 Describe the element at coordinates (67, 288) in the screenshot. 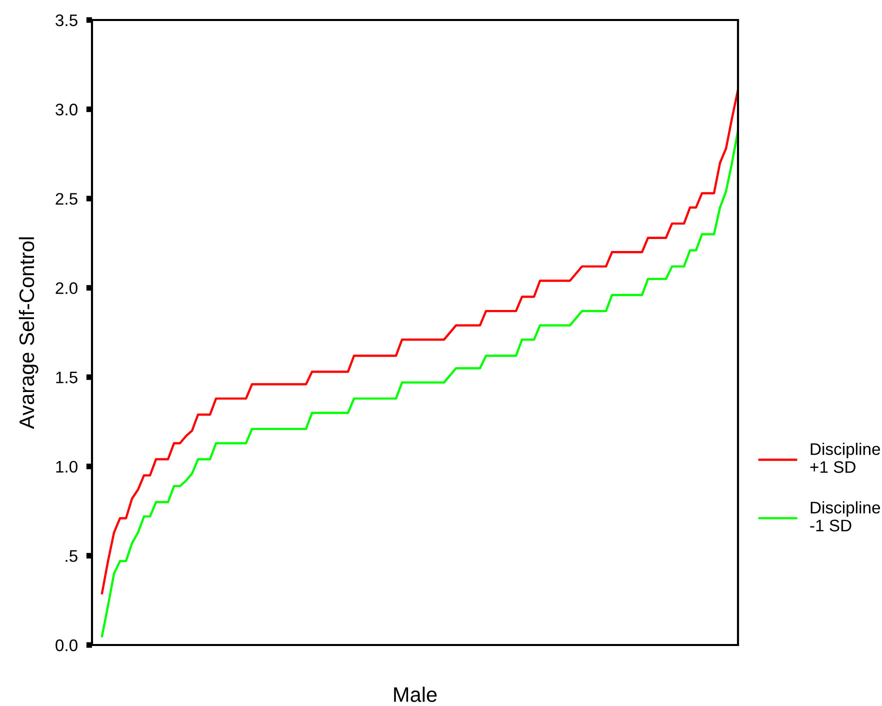

I see `y-tick-label: 2.0` at that location.